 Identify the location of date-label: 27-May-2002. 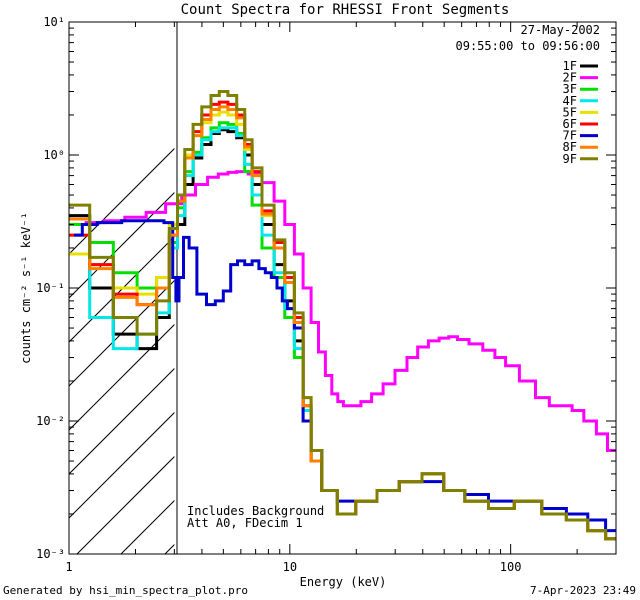
(560, 30).